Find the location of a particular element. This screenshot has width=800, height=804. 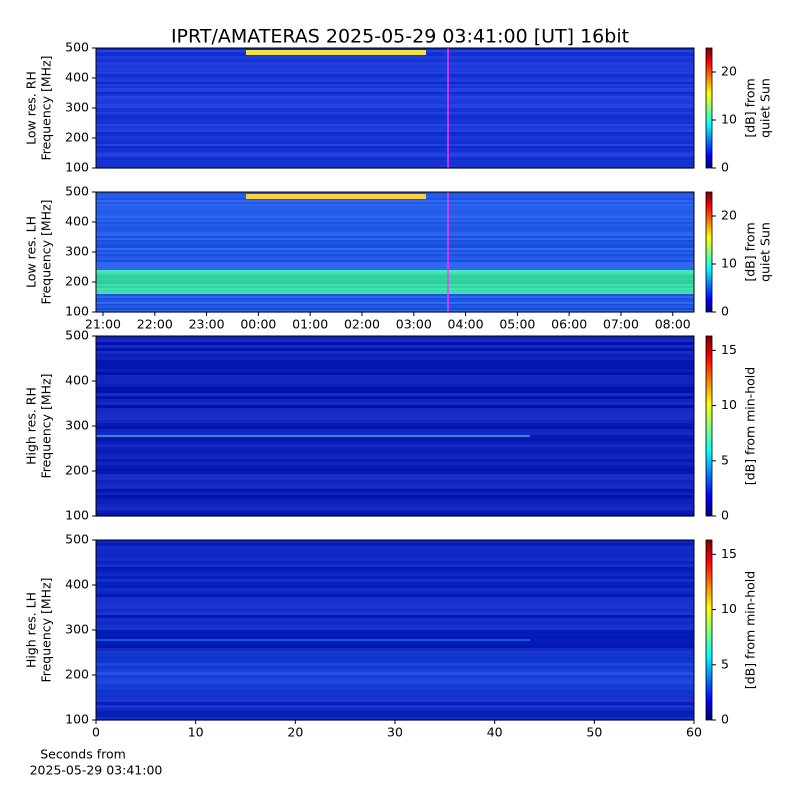

y-axis-label: Low res. RH is located at coordinates (31, 108).